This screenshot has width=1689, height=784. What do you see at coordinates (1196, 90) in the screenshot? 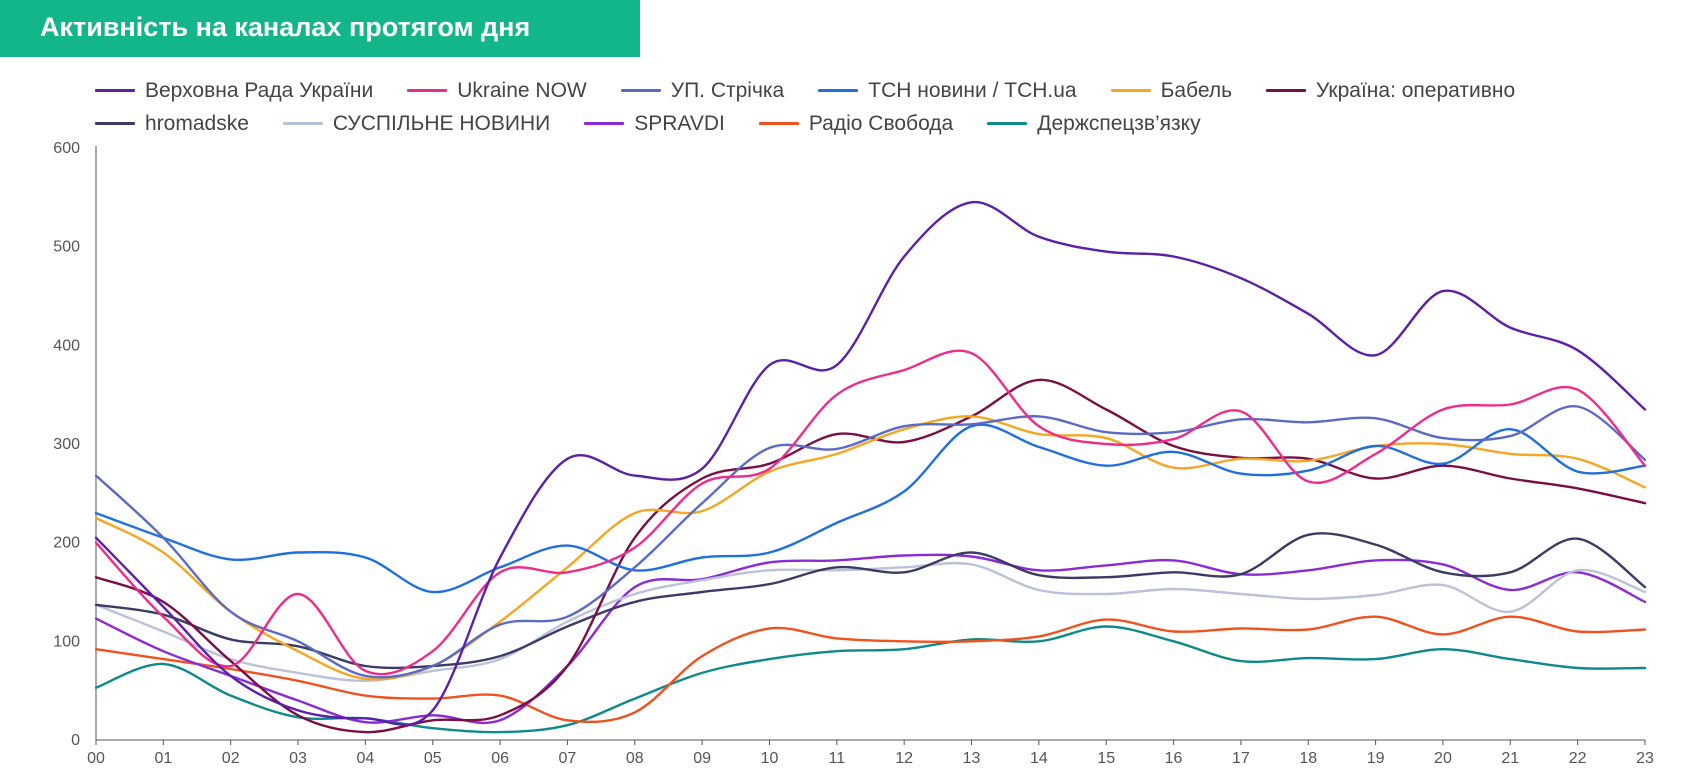
I see `legend-label: Бабель` at bounding box center [1196, 90].